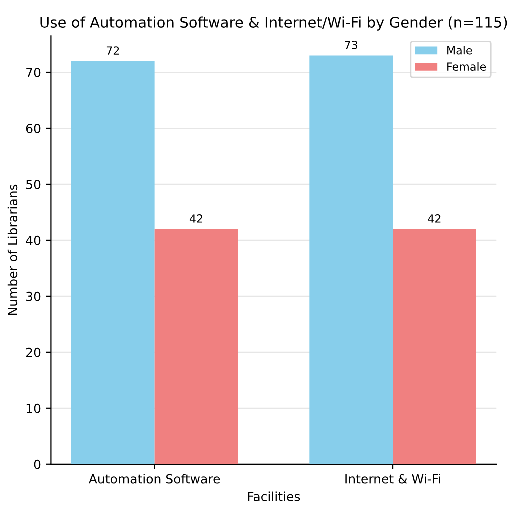 Image resolution: width=512 pixels, height=516 pixels. I want to click on y-tick-label: 0, so click(37, 465).